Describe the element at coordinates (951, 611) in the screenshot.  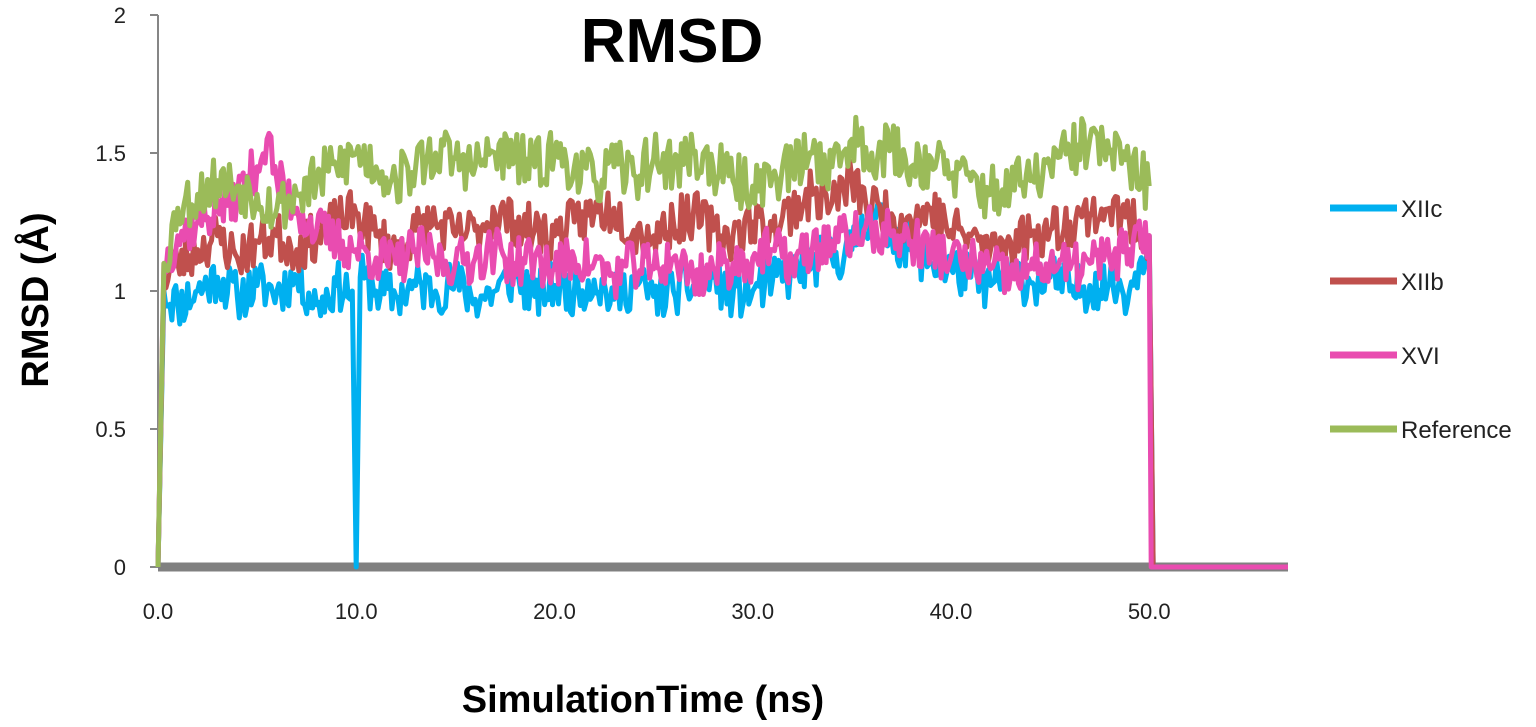
I see `x-tick-label: 40.0` at that location.